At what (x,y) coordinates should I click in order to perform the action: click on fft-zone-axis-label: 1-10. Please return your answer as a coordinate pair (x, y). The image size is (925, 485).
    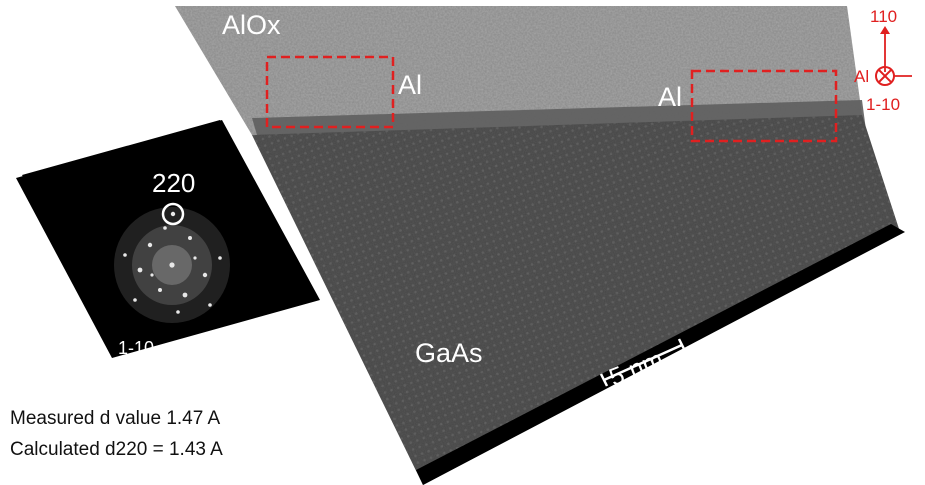
    Looking at the image, I should click on (136, 348).